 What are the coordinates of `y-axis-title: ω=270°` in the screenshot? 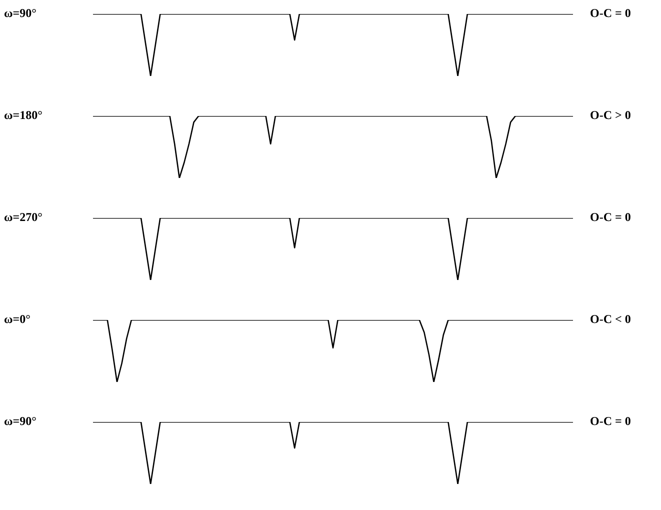 It's located at (23, 217).